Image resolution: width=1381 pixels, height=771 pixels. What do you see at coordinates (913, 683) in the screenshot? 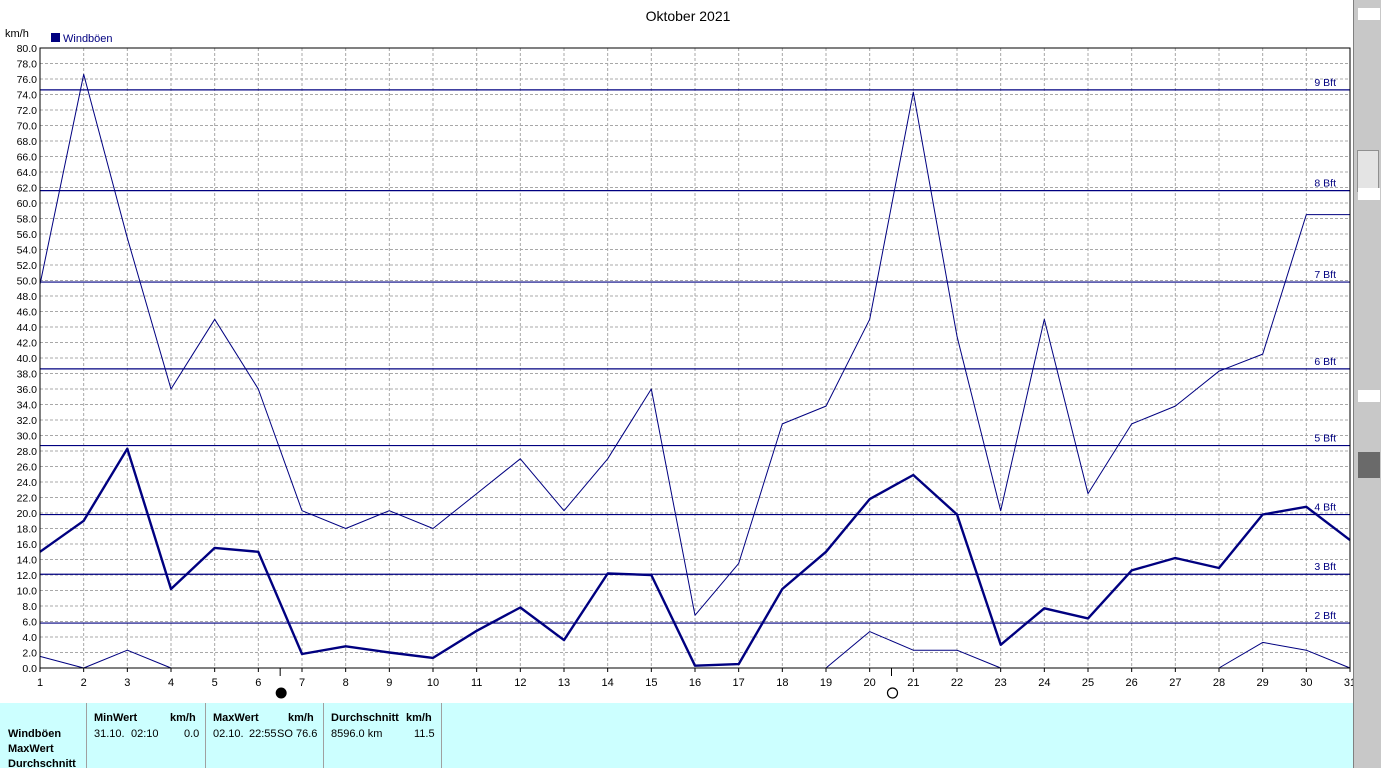
I see `x-tick-label: 21` at bounding box center [913, 683].